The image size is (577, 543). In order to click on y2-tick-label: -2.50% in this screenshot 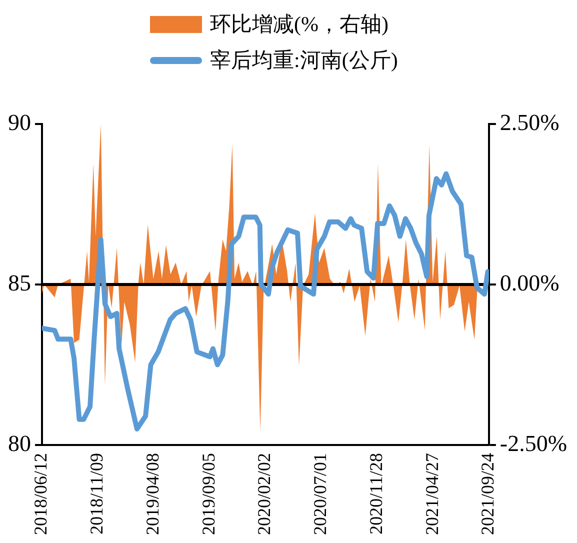, I will do `click(534, 443)`.